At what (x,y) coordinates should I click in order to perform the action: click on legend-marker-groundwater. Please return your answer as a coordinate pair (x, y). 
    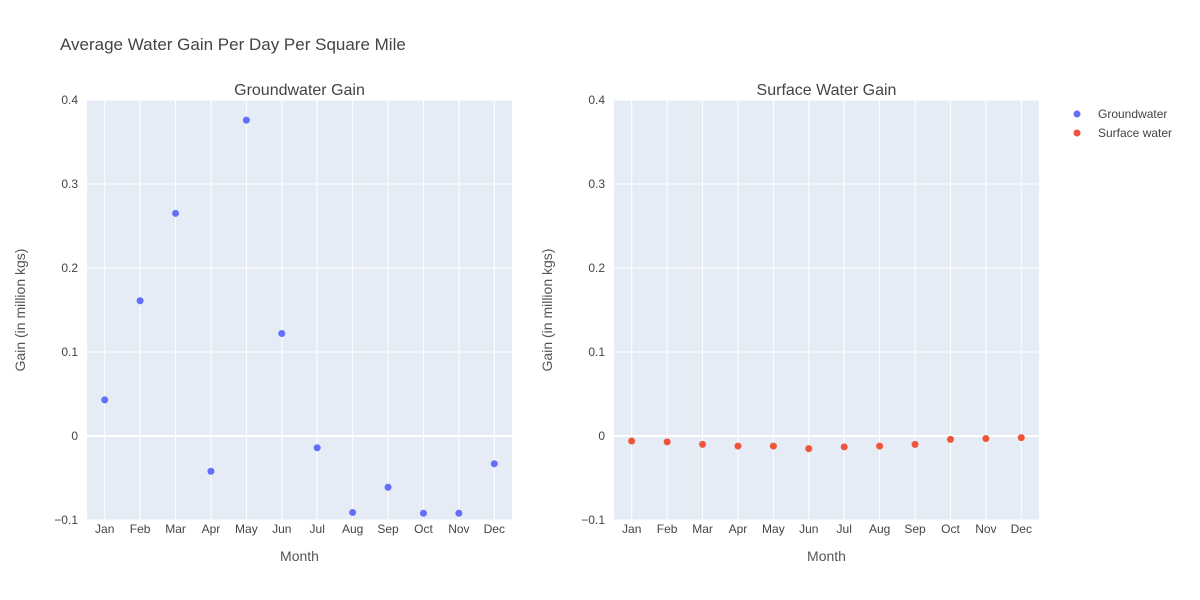
    Looking at the image, I should click on (1077, 114).